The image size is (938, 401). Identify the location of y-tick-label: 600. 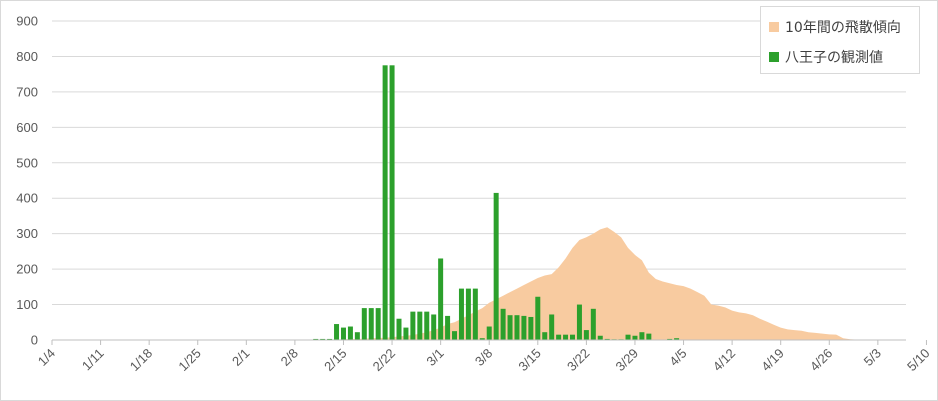
(27, 127).